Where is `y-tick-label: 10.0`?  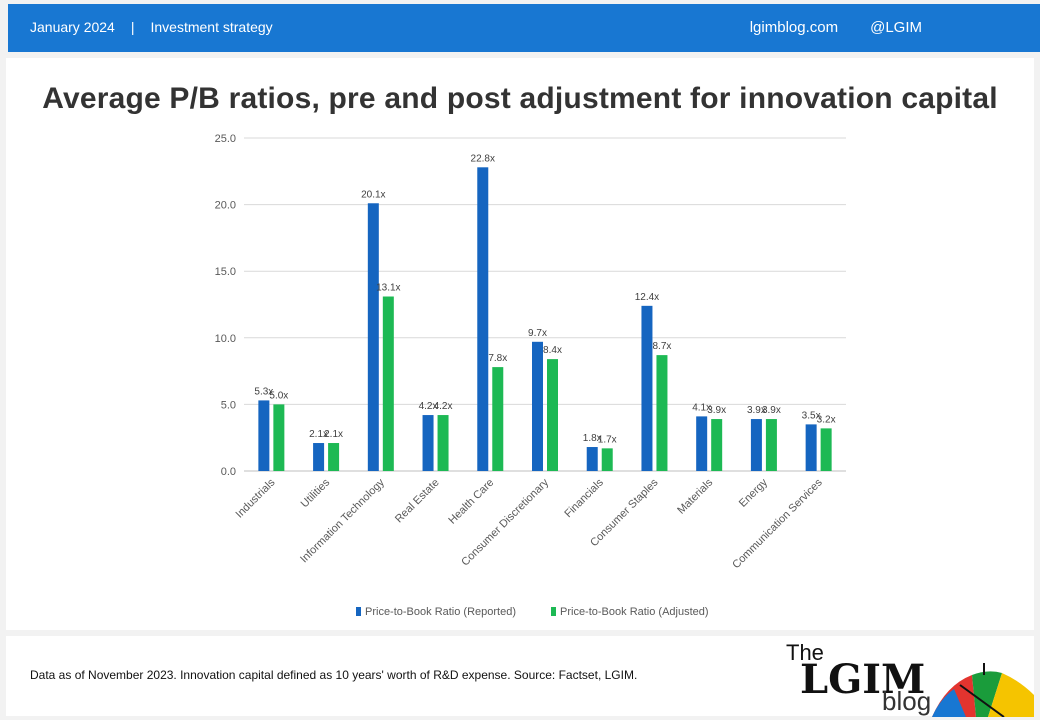
y-tick-label: 10.0 is located at coordinates (225, 339).